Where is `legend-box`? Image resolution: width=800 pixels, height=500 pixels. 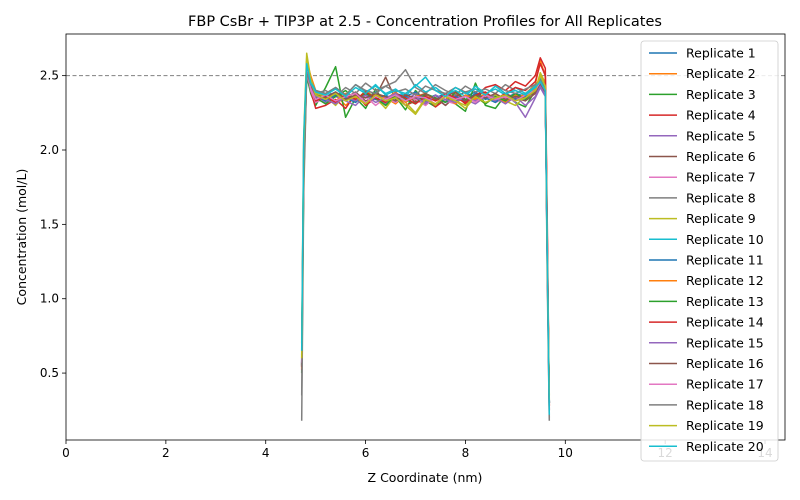 legend-box is located at coordinates (709, 251).